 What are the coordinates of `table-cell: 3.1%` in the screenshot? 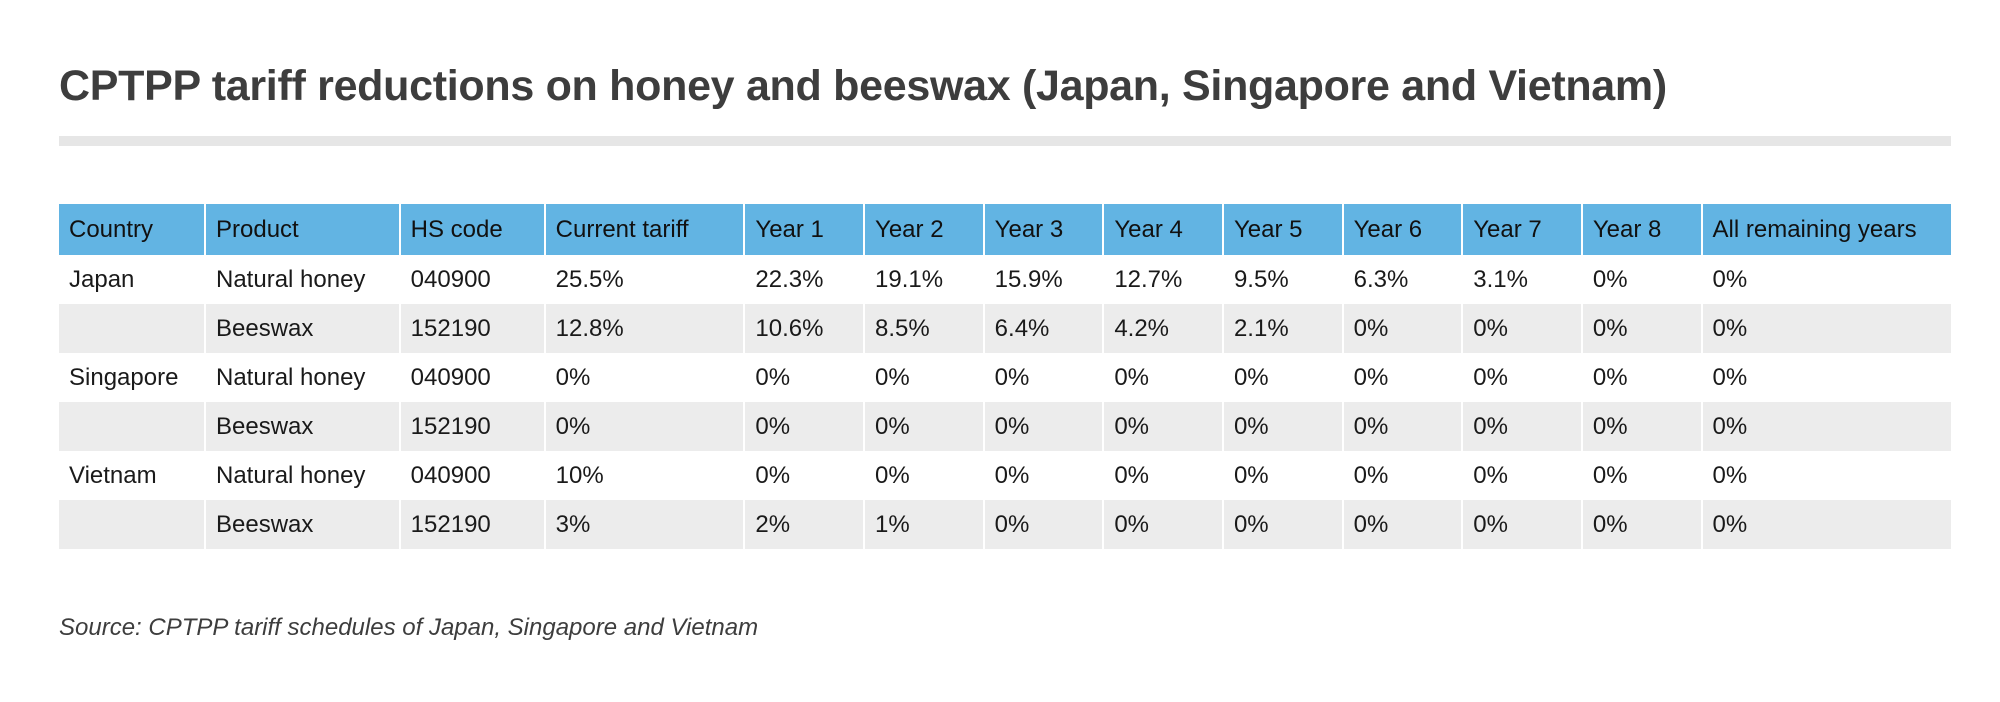 It's located at (1521, 279).